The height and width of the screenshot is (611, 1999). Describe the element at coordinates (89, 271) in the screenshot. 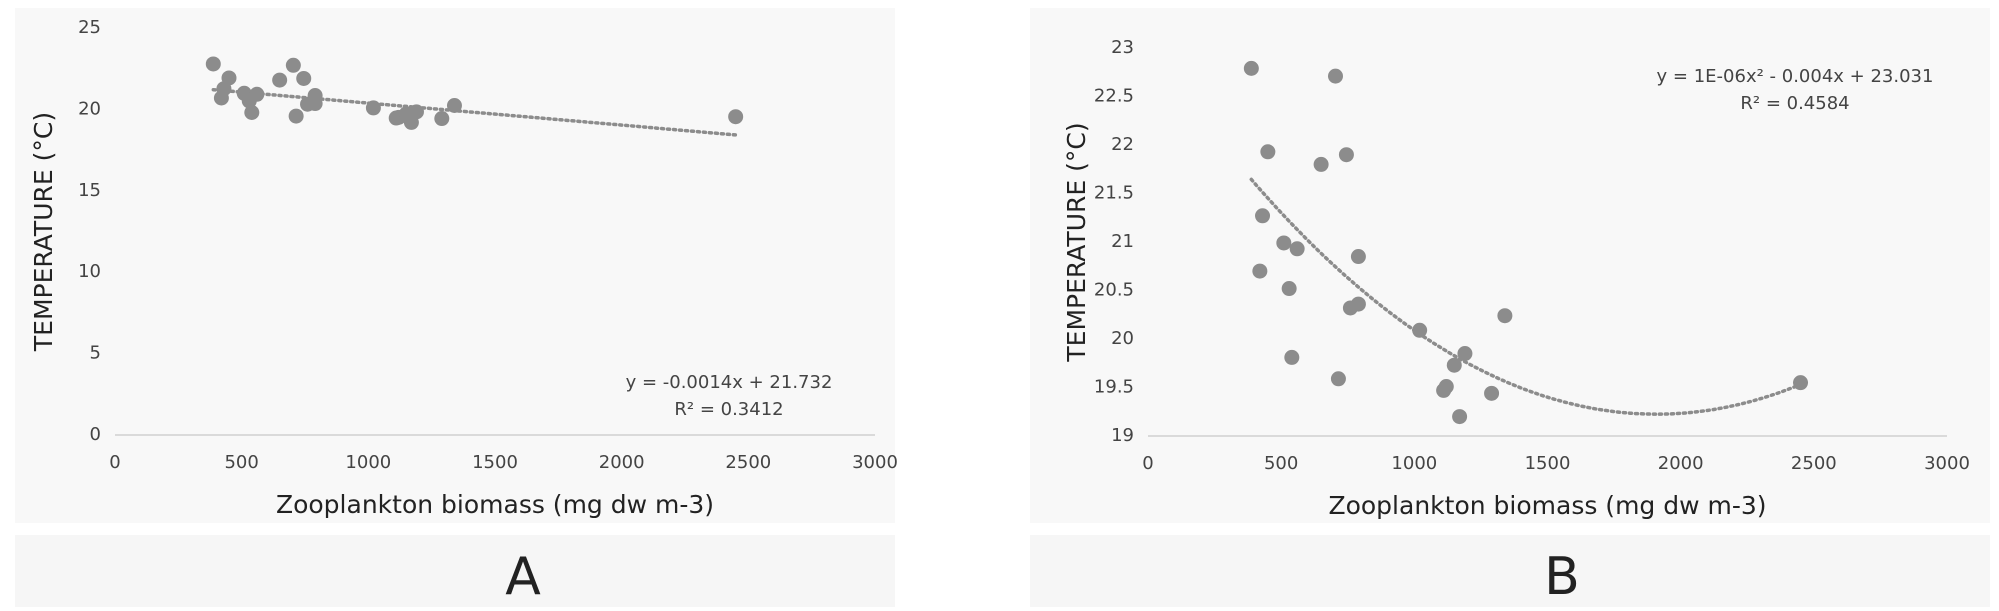

I see `y-tick-label: 10` at that location.